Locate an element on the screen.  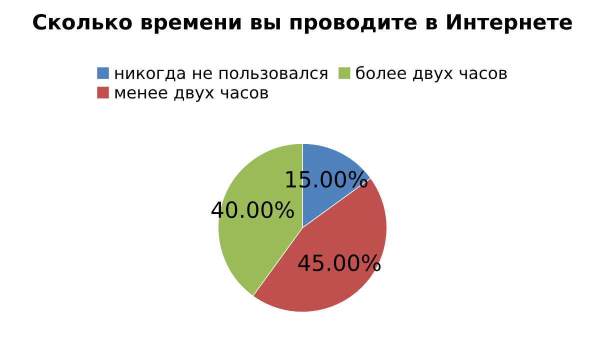
chart-title: Сколько времени вы проводите в Интернете is located at coordinates (302, 24).